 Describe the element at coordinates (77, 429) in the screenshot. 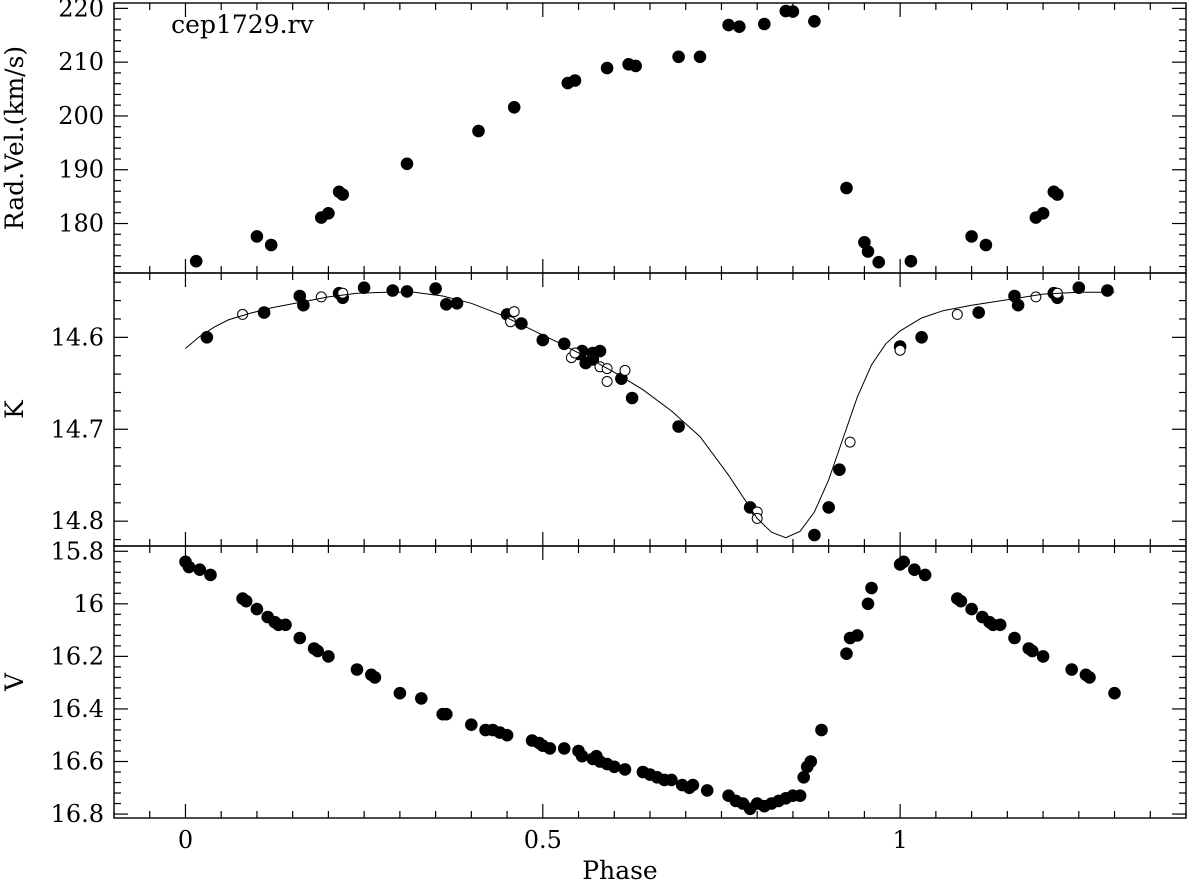

I see `y-tick-label: 14.7` at that location.